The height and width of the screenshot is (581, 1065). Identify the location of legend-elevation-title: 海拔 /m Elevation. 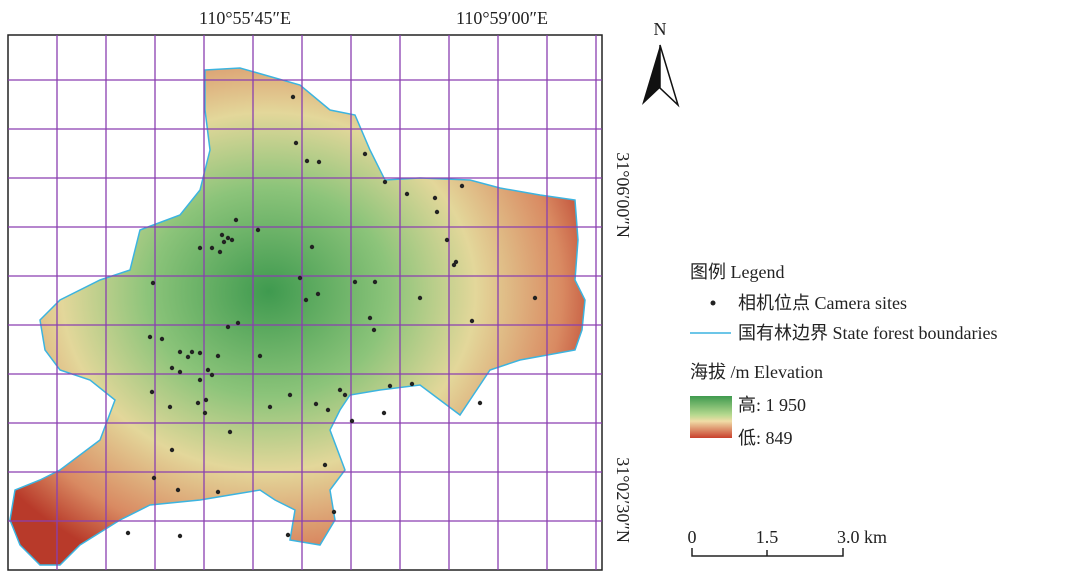
(756, 372).